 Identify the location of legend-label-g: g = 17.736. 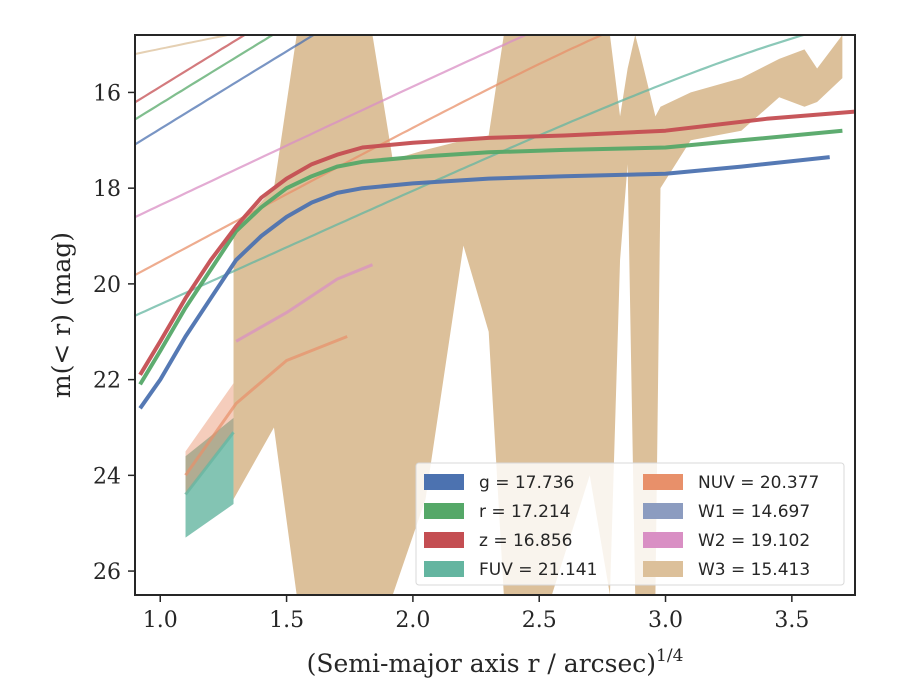
(526, 483).